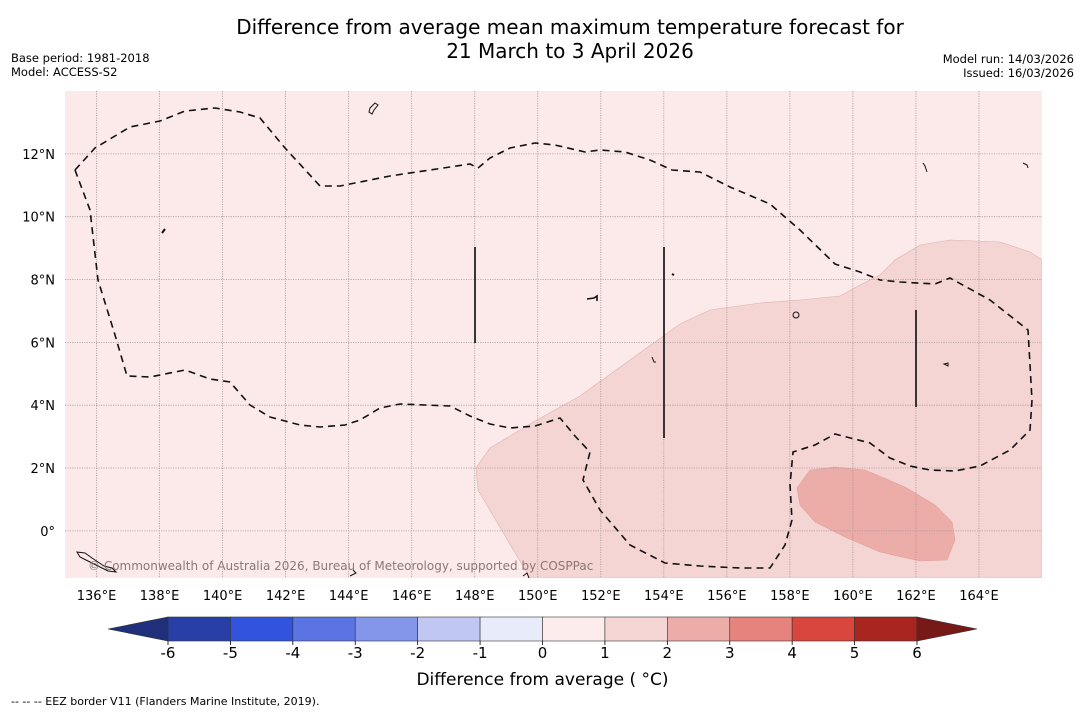 The width and height of the screenshot is (1085, 713). I want to click on colorbar-tick-label: 5, so click(855, 653).